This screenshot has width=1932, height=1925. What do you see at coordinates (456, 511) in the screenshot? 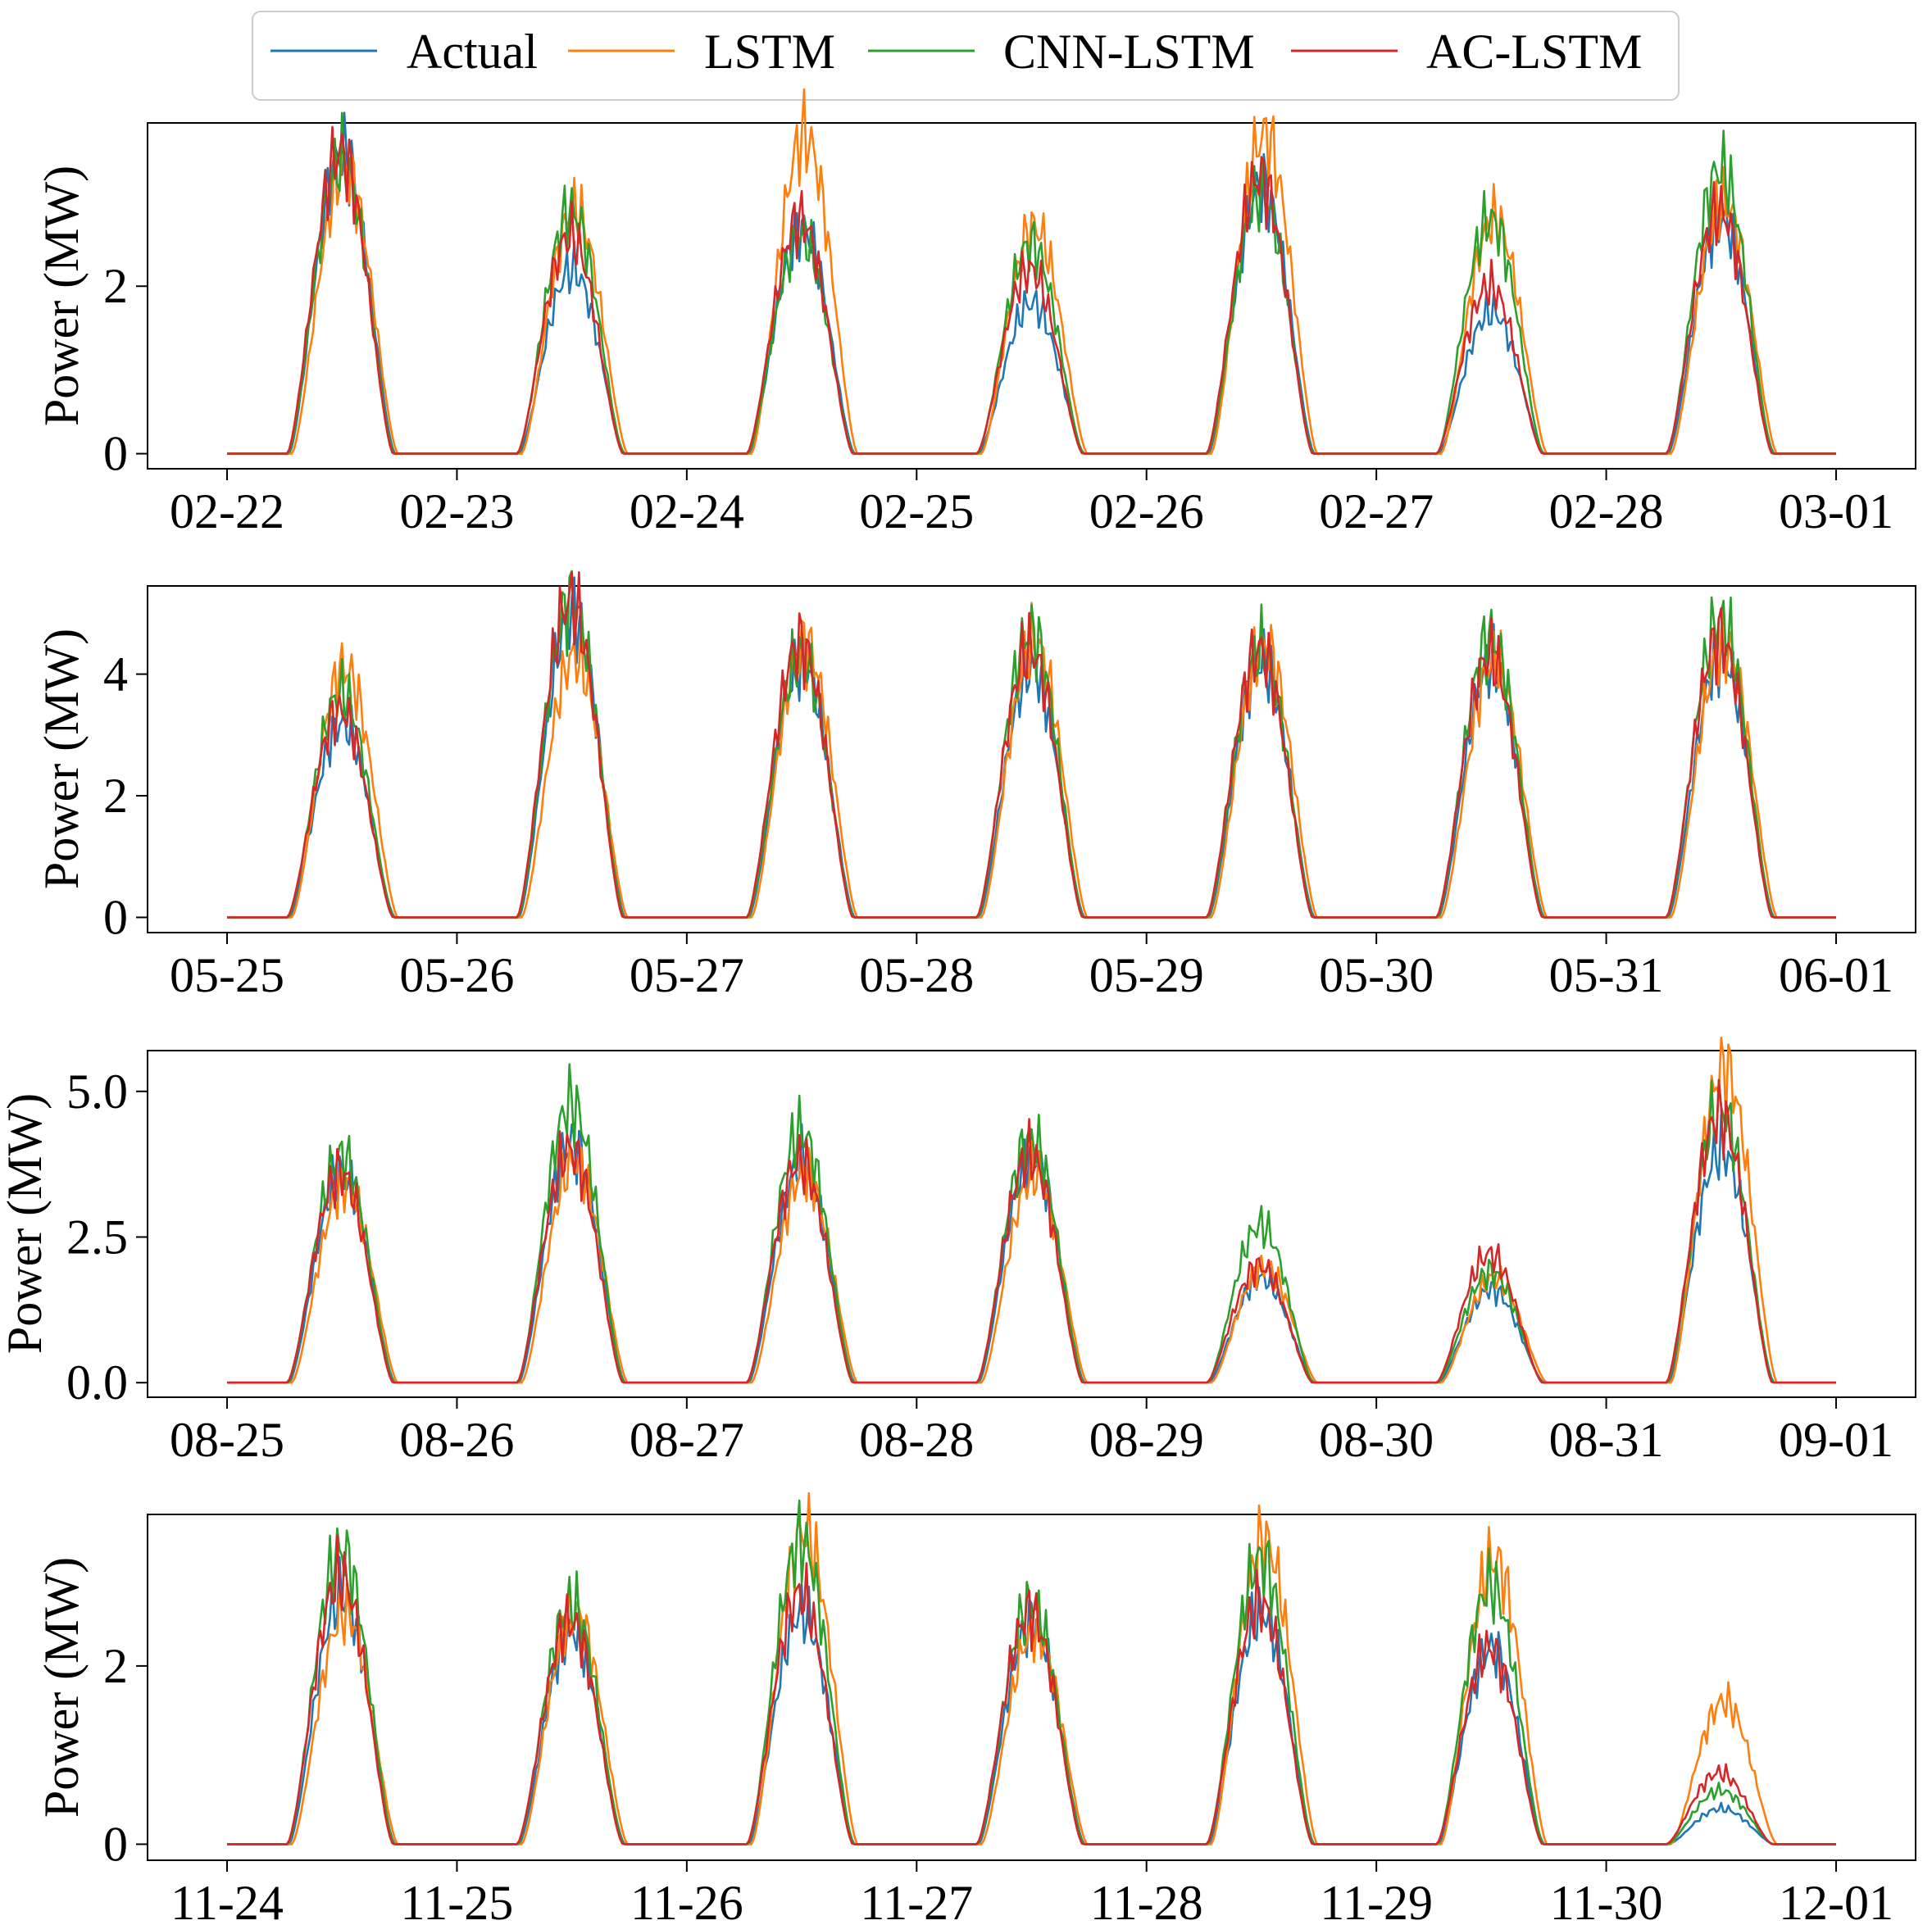
I see `x-tick-label: 02-23` at bounding box center [456, 511].